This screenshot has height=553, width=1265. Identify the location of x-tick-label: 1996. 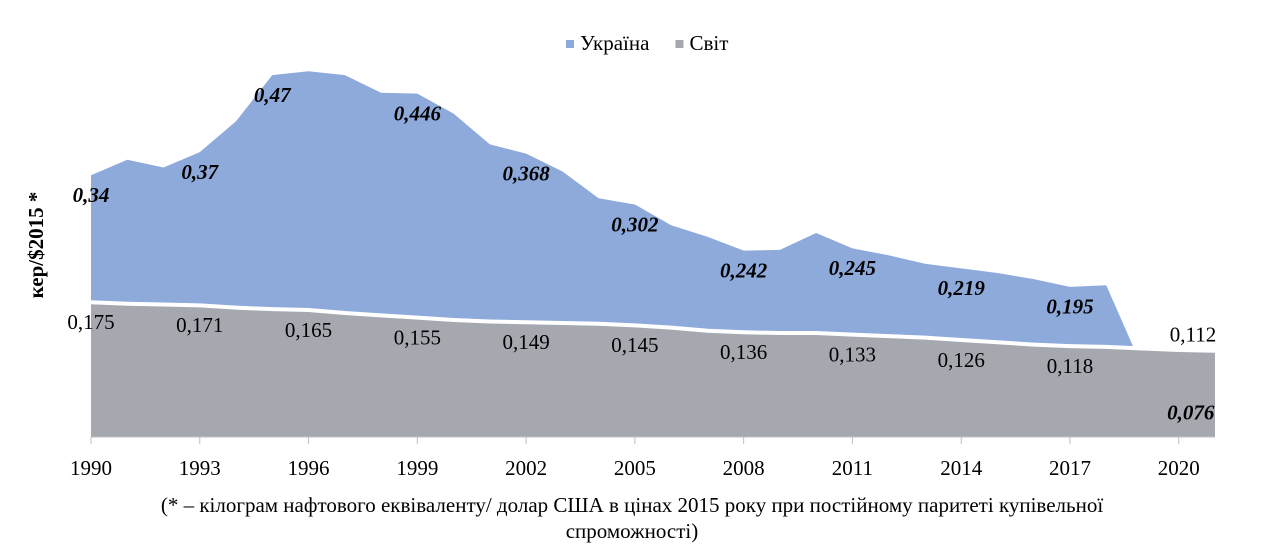
(309, 468).